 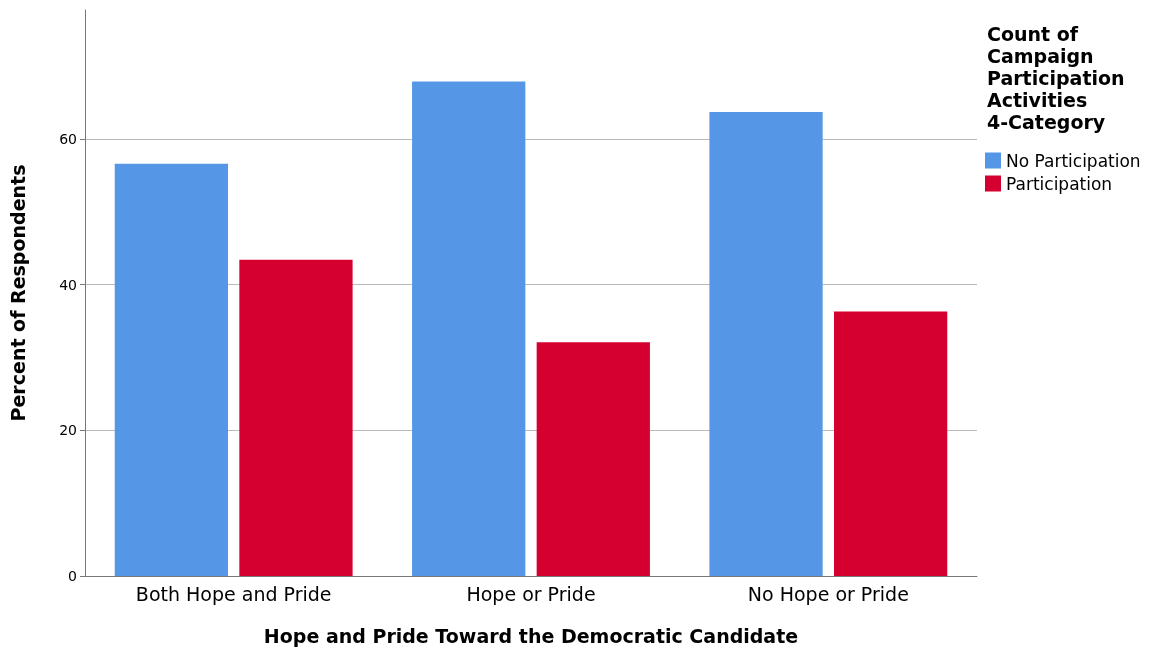 I want to click on legend-label: Participation, so click(x=1059, y=183).